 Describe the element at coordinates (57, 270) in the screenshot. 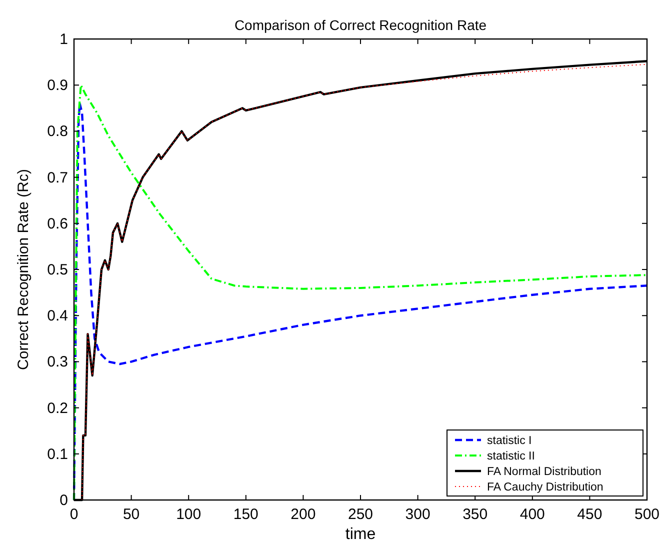

I see `y-tick-label: 0.5` at that location.